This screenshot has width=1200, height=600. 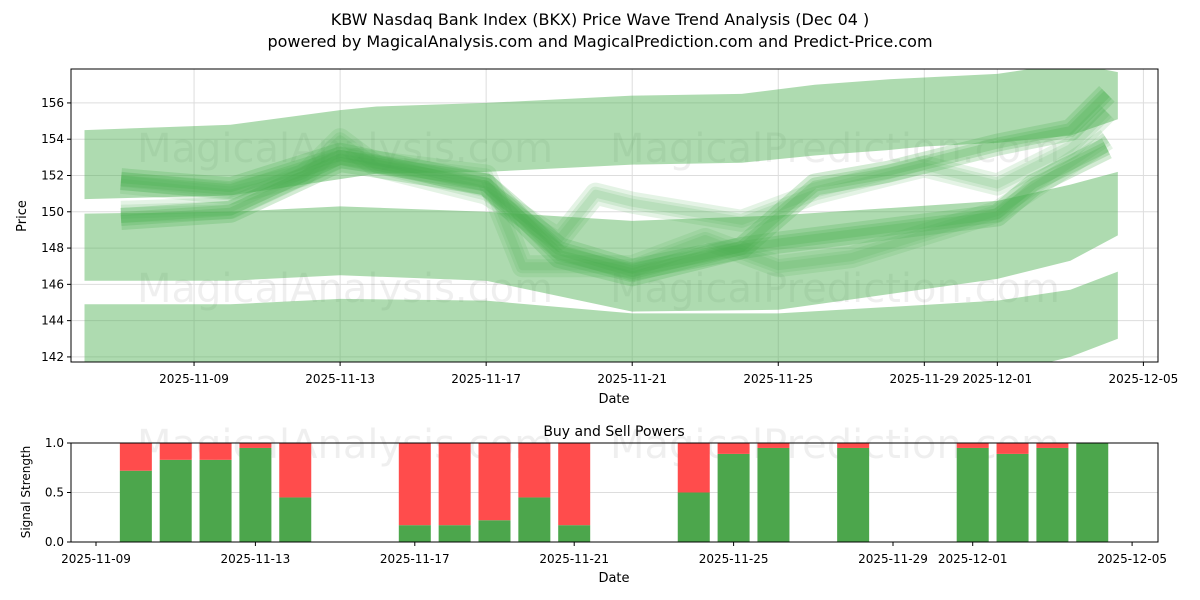 I want to click on y-axis-label: Price, so click(x=22, y=216).